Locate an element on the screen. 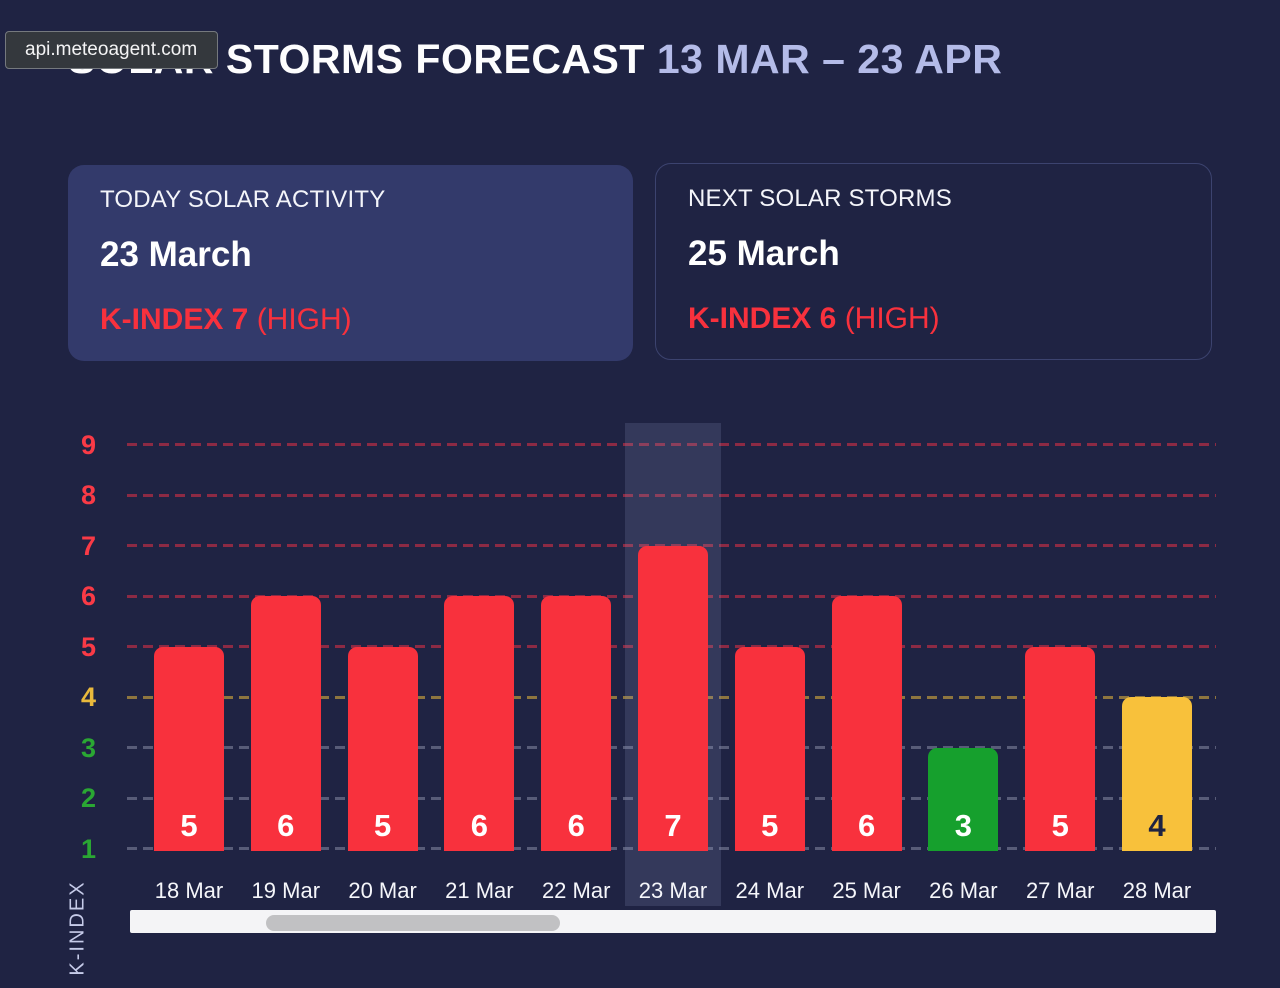  next-card-kindex: K-INDEX 6 (HIGH) is located at coordinates (814, 319).